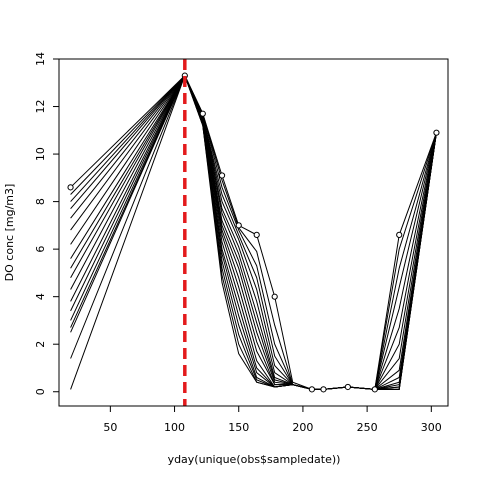  Describe the element at coordinates (9, 233) in the screenshot. I see `y-axis-label: DO conc [mg/m3]` at that location.